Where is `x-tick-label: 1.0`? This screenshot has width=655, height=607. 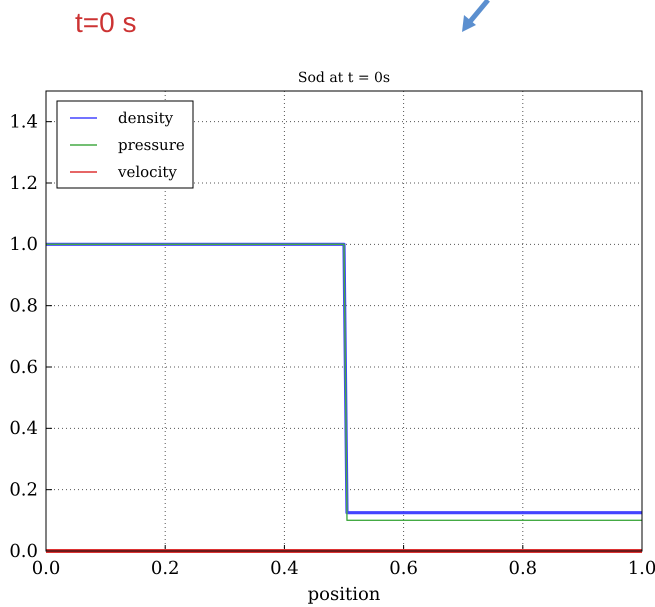
x-tick-label: 1.0 is located at coordinates (641, 568).